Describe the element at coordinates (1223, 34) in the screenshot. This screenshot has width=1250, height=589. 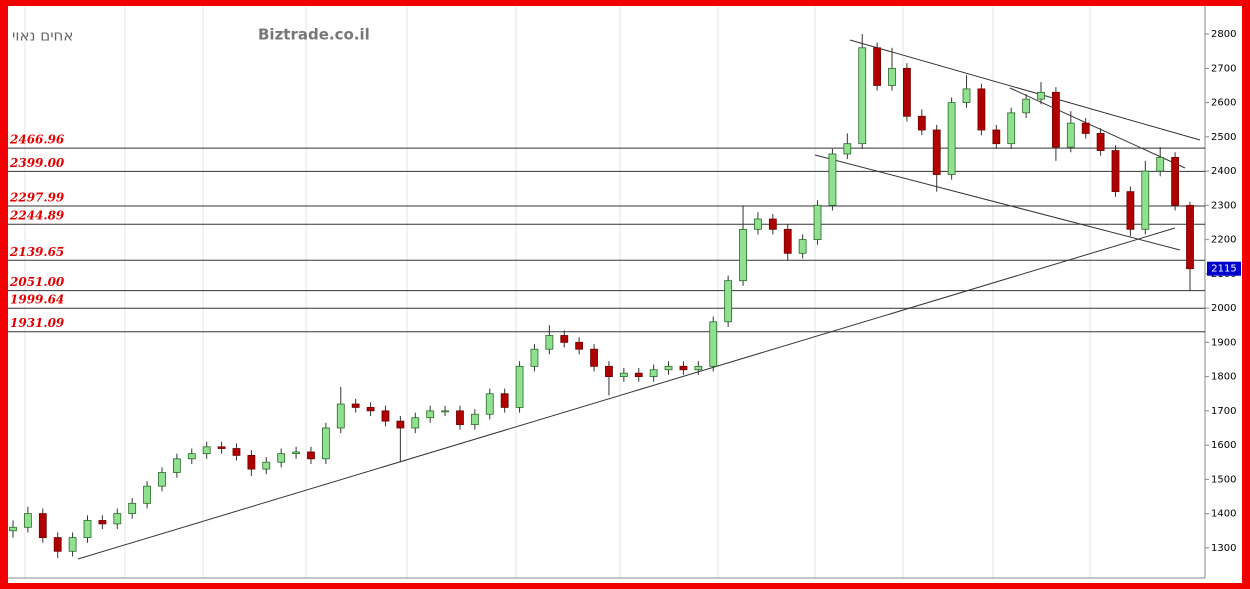
I see `y-tick-label: 2800` at that location.